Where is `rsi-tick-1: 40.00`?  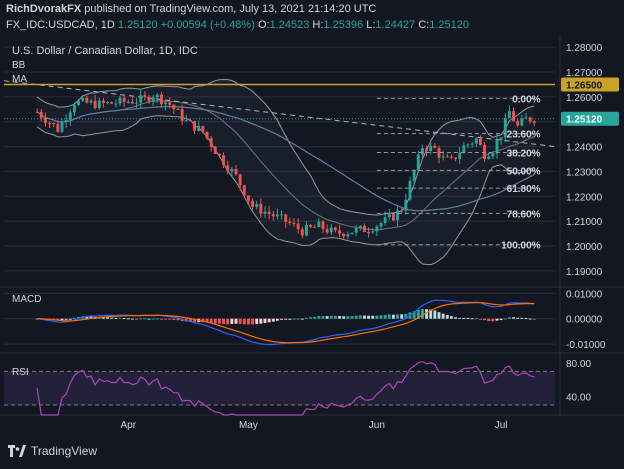 rsi-tick-1: 40.00 is located at coordinates (578, 398).